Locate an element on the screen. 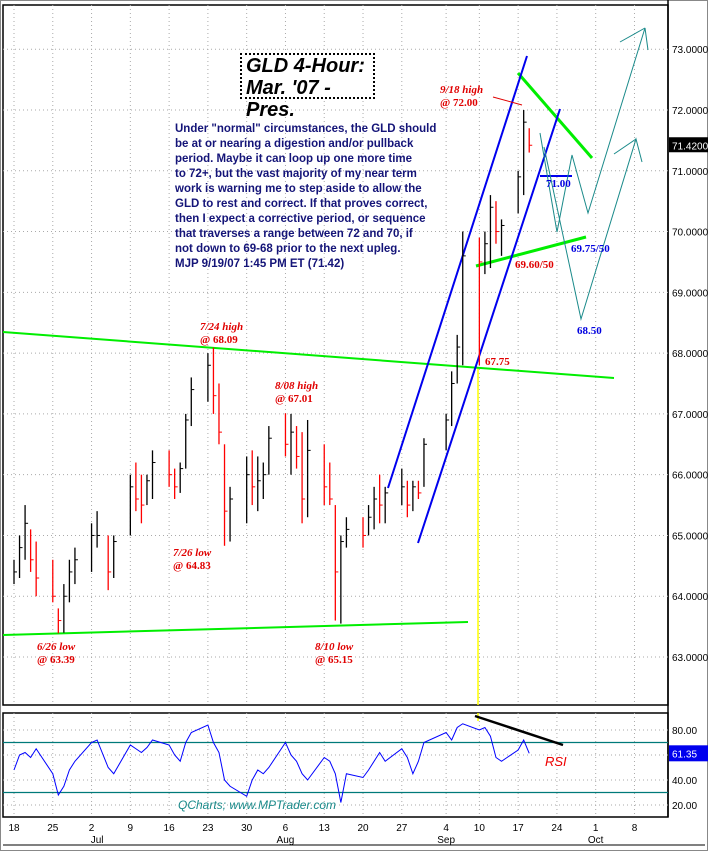 The height and width of the screenshot is (851, 708). price-annotation: @ 64.83 is located at coordinates (192, 566).